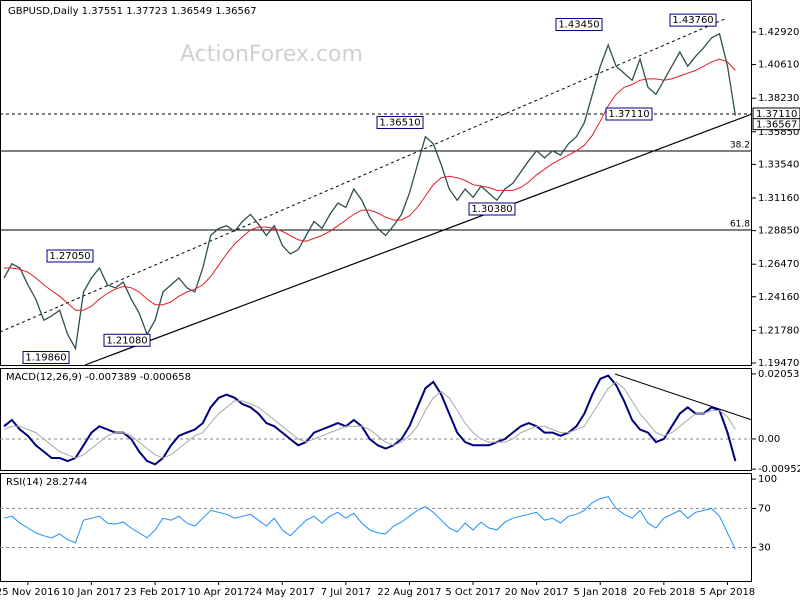  I want to click on annotation-label: 1.19860, so click(45, 357).